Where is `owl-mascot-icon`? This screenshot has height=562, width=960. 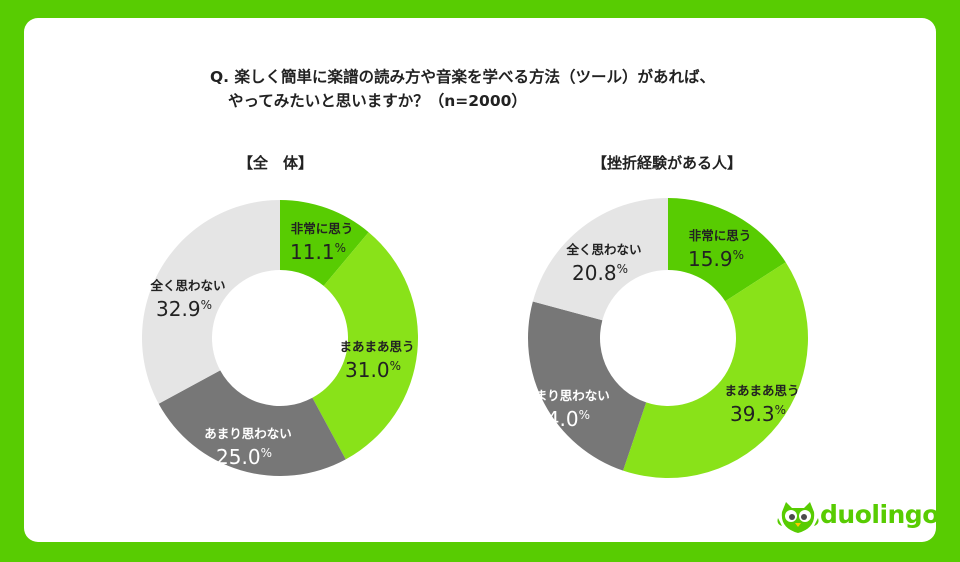 owl-mascot-icon is located at coordinates (798, 517).